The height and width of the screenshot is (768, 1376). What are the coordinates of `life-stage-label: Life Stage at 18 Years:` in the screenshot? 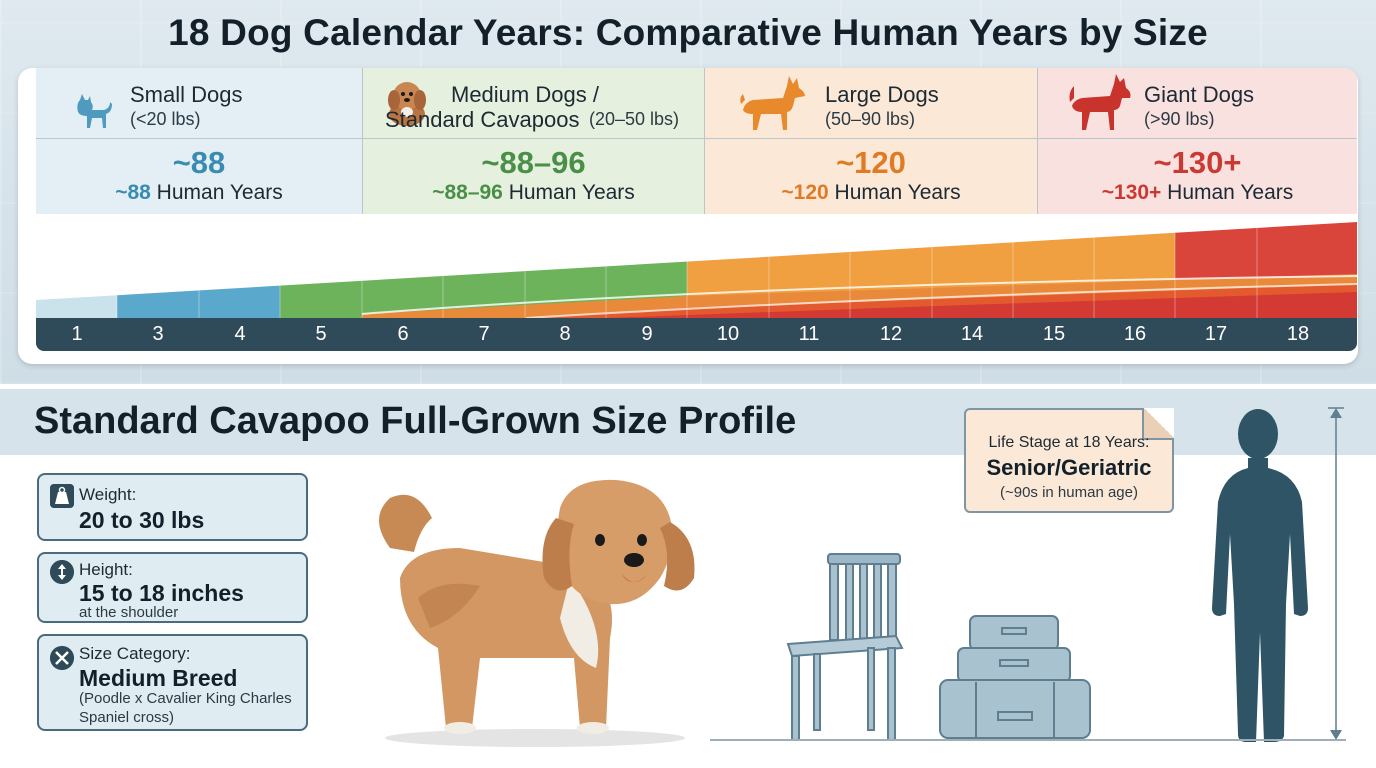 It's located at (1069, 442).